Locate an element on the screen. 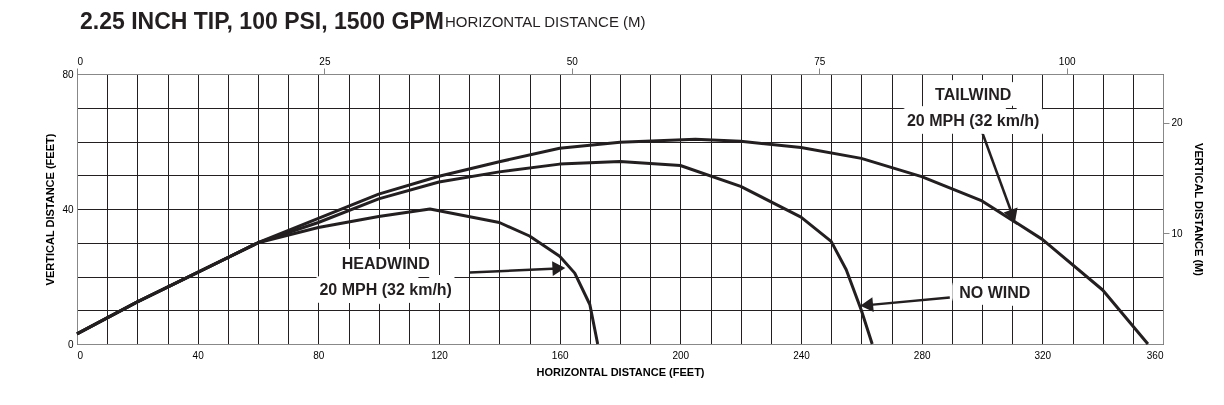 The height and width of the screenshot is (405, 1224). x2-tick-label: 25 is located at coordinates (325, 61).